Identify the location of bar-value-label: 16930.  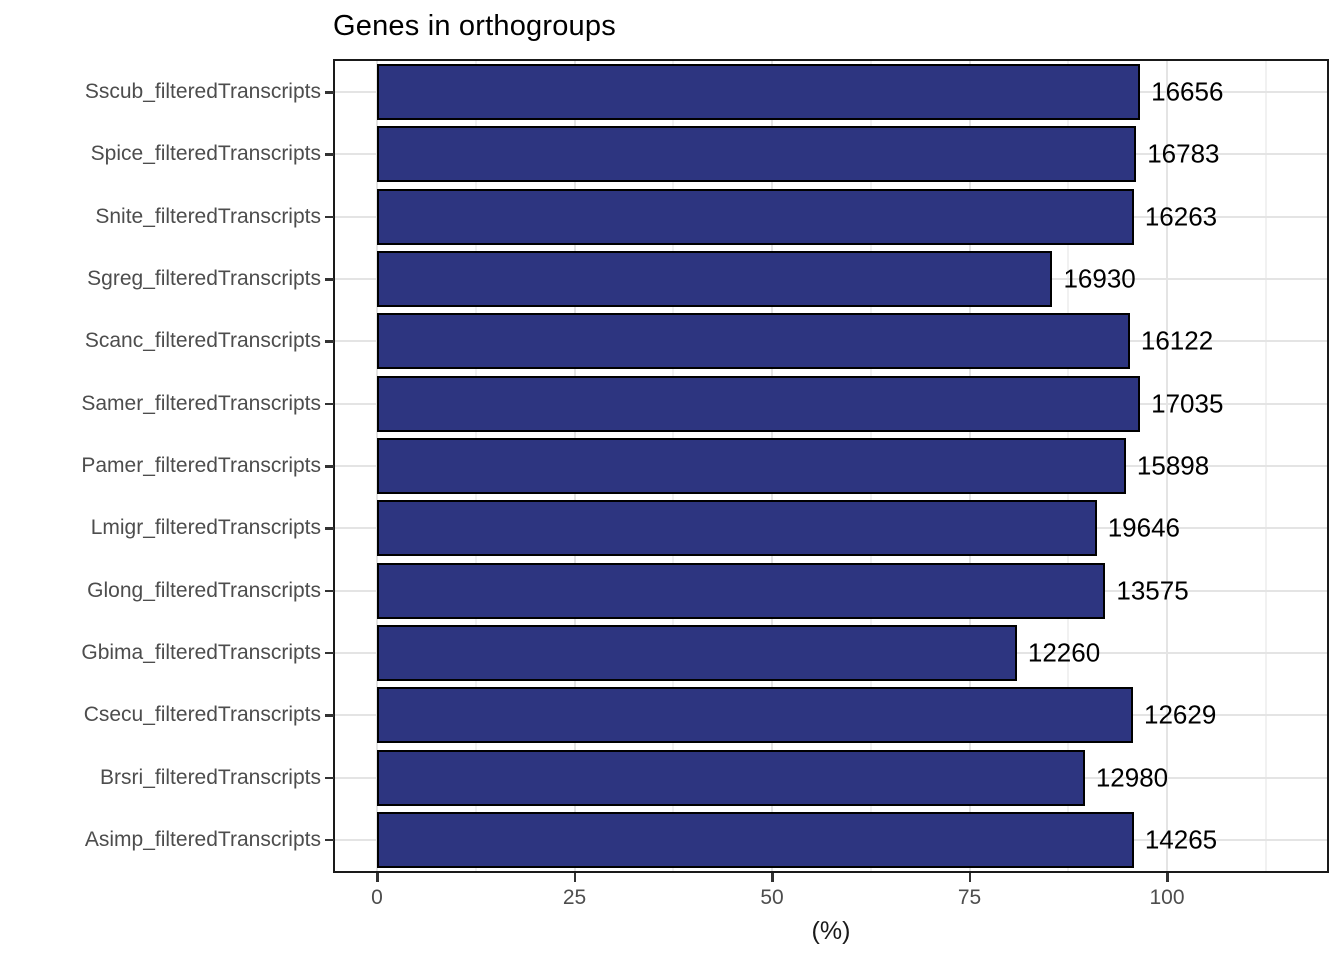
(1099, 278).